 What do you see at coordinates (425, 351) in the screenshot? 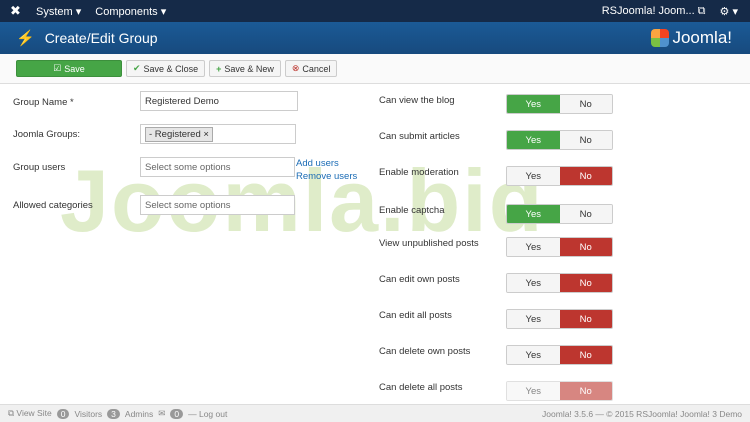
I see `permission-label: Can delete own posts` at bounding box center [425, 351].